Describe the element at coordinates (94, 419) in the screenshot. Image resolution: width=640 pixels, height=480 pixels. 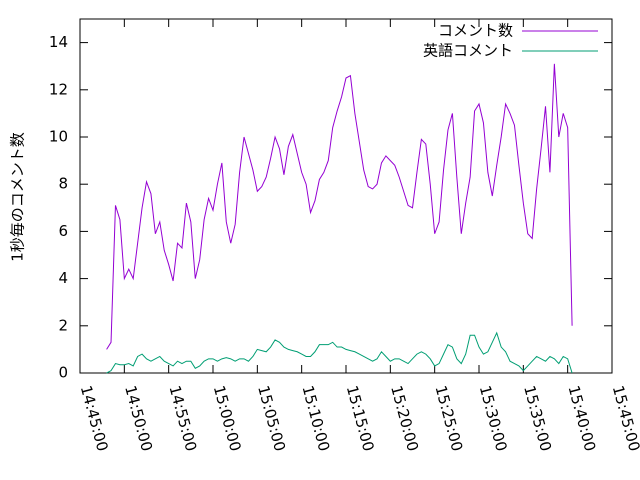
I see `x-tick-label: 14:45:00` at that location.